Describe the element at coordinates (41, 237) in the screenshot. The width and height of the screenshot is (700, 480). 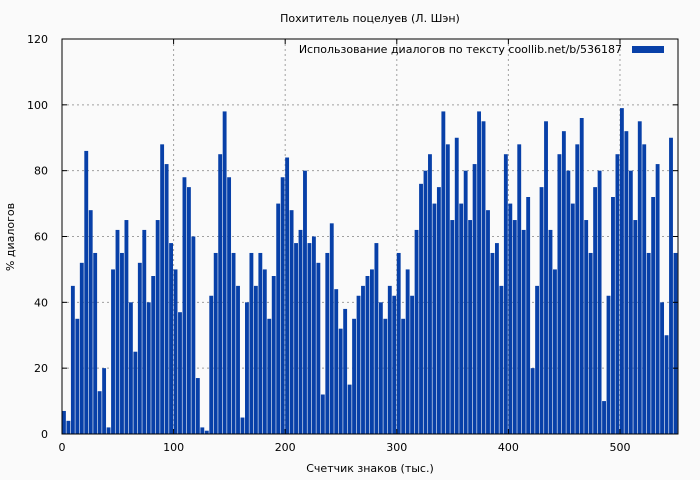
I see `y-tick-label: 60` at that location.